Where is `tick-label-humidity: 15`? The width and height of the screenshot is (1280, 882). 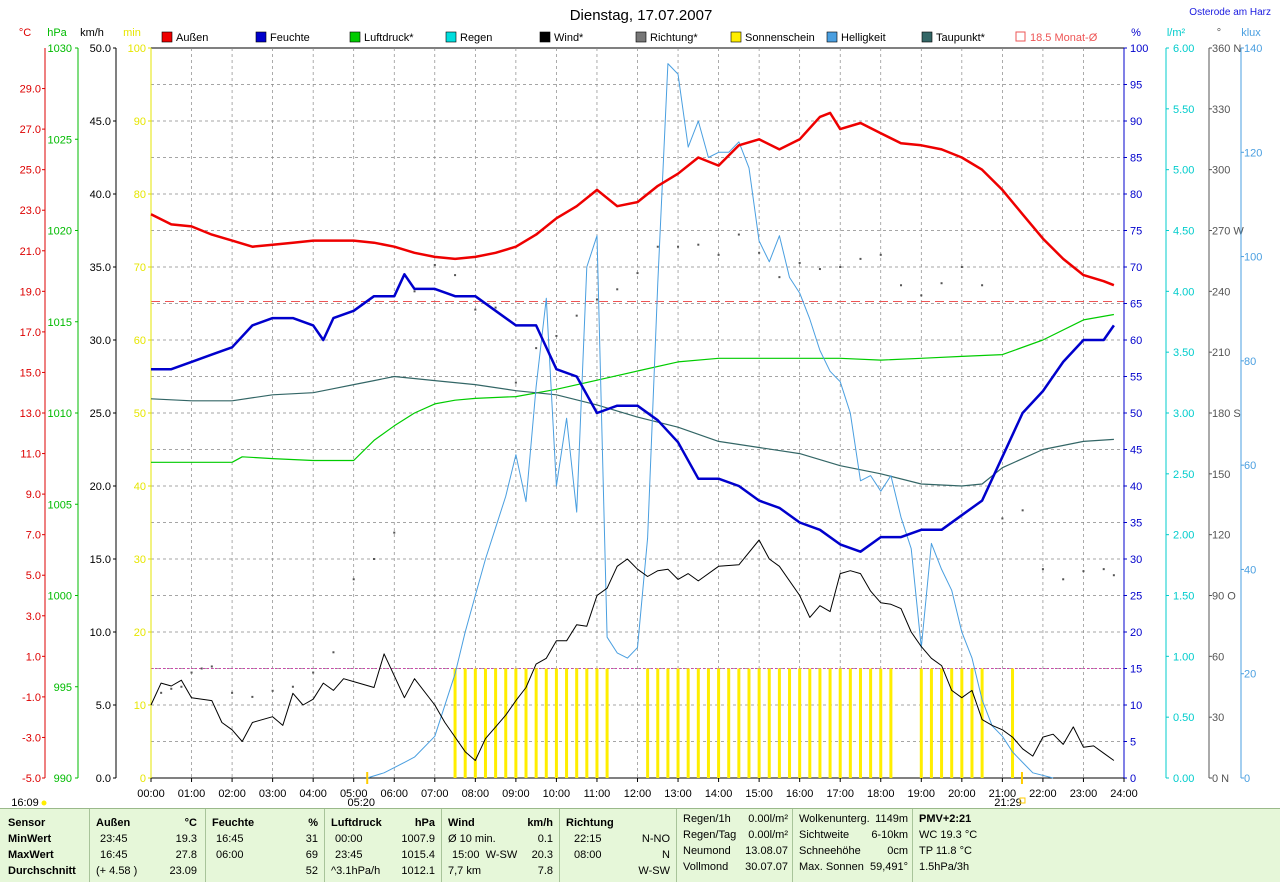 tick-label-humidity: 15 is located at coordinates (1136, 670).